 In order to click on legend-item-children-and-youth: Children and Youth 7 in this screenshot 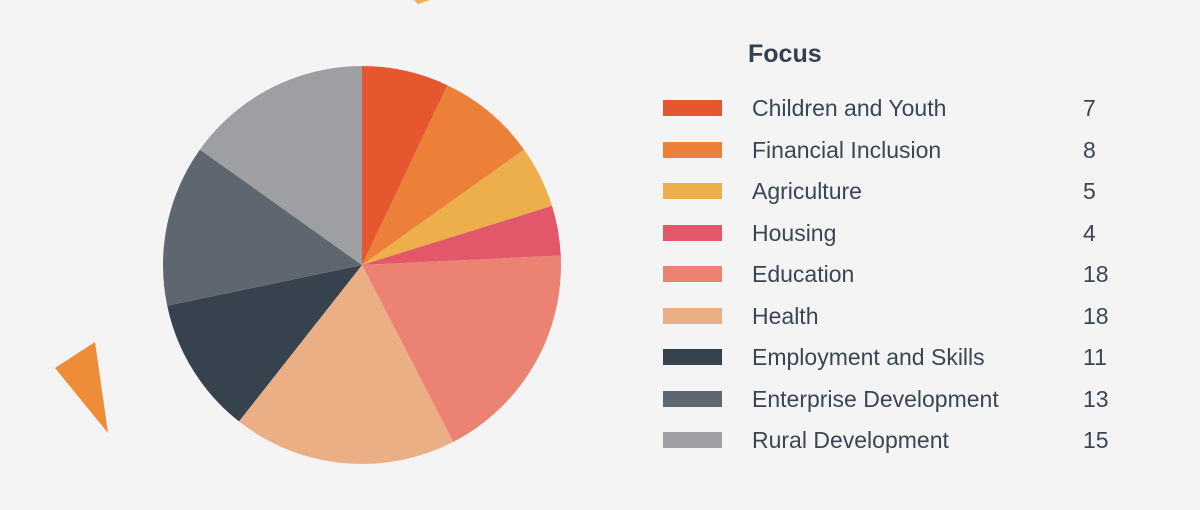, I will do `click(898, 109)`.